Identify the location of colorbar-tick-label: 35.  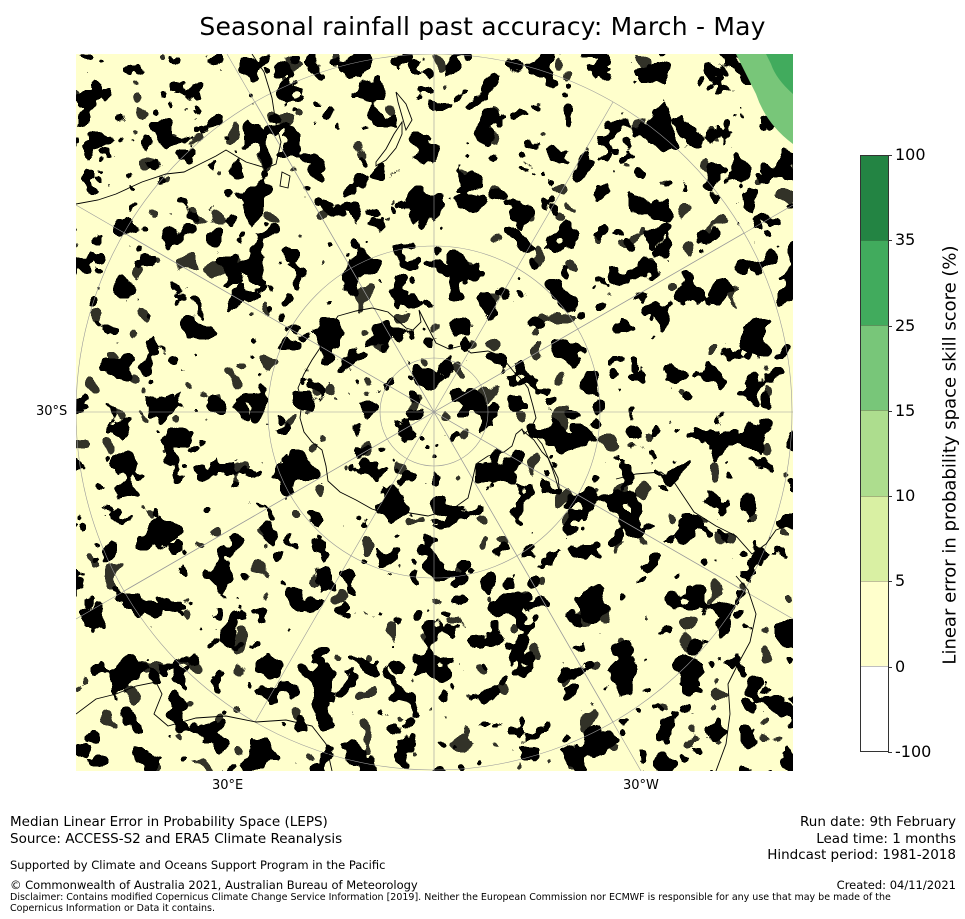
(901, 240).